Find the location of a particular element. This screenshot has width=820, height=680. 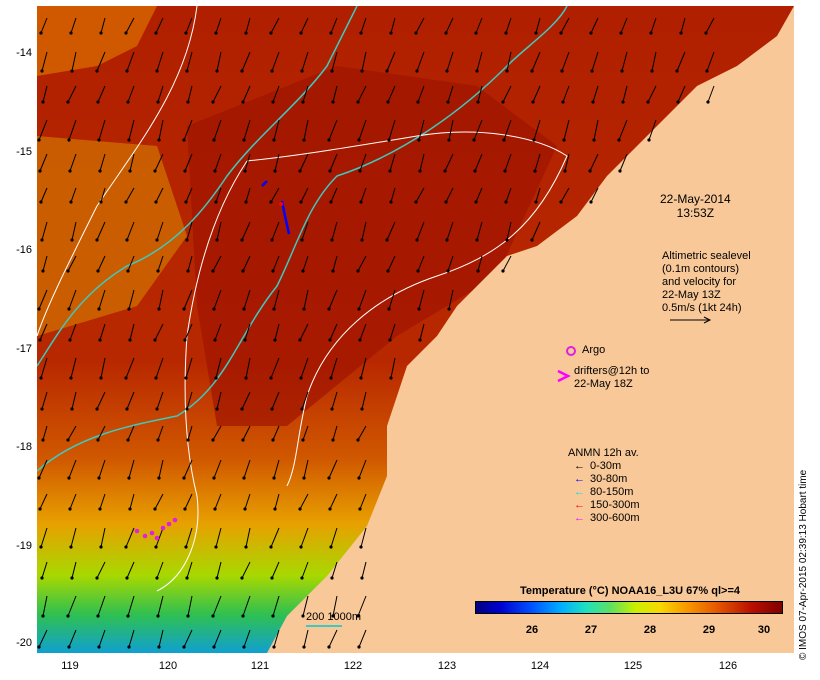

sealevel-contour is located at coordinates (202, 376).